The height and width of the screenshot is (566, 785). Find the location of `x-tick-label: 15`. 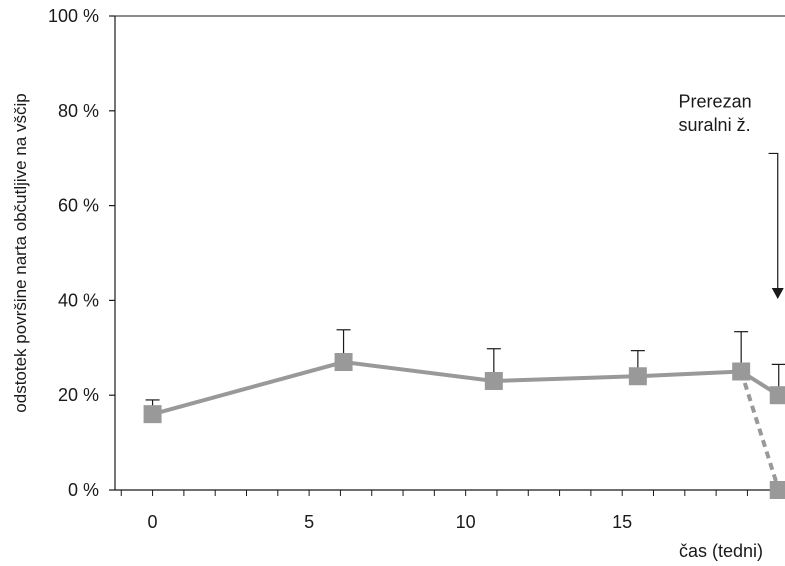

x-tick-label: 15 is located at coordinates (622, 522).